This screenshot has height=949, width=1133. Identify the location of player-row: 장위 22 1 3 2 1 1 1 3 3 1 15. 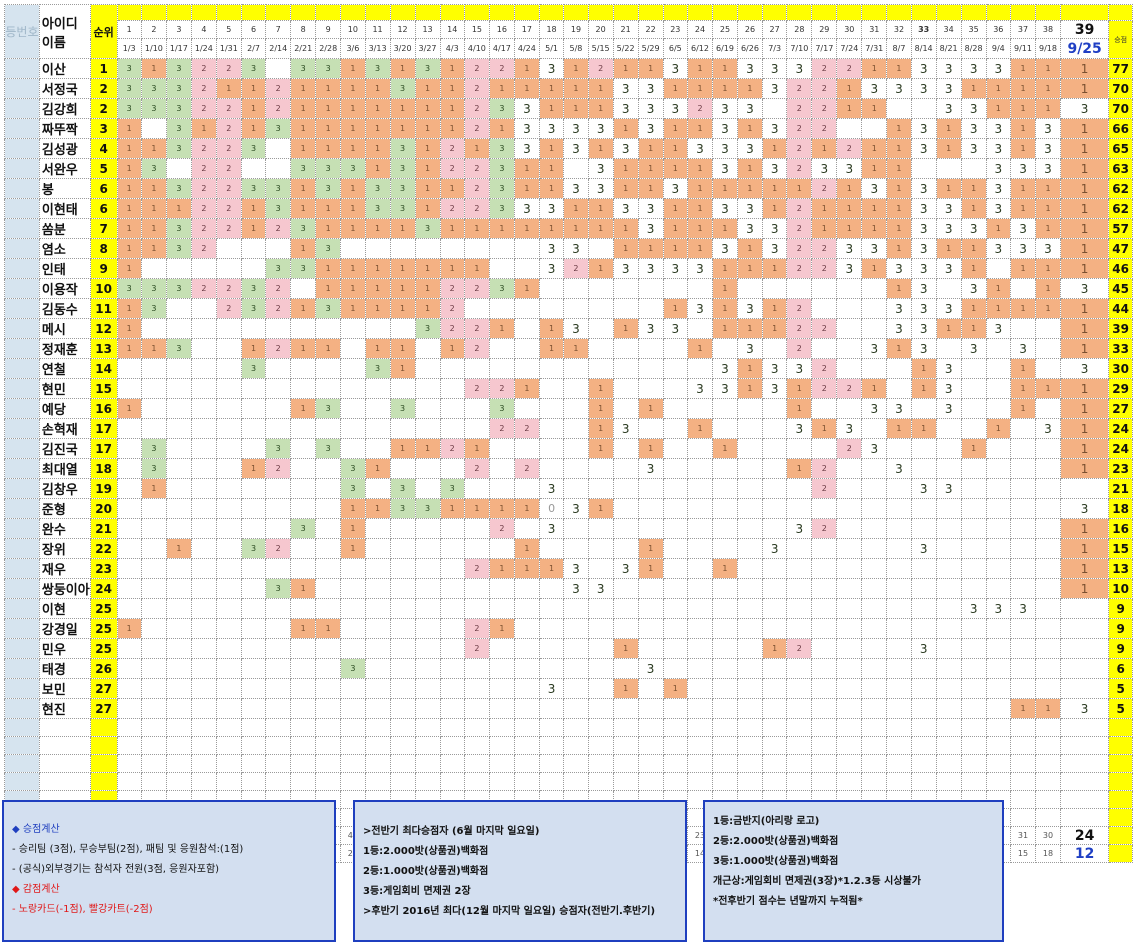
(568, 548).